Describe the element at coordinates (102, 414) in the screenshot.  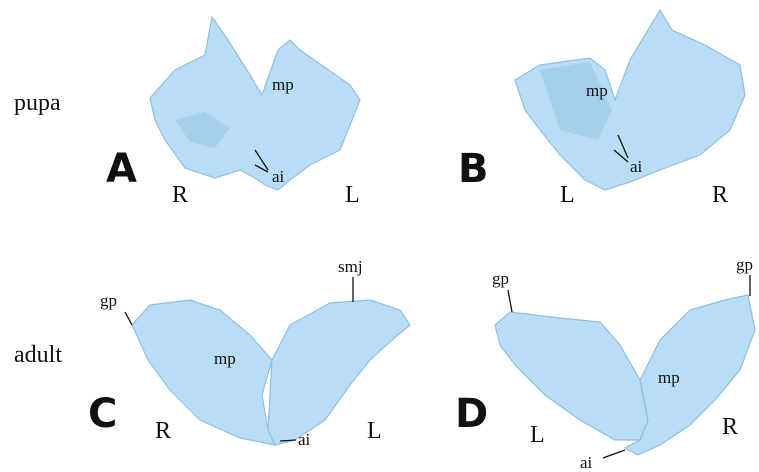
I see `panel-letter: C` at that location.